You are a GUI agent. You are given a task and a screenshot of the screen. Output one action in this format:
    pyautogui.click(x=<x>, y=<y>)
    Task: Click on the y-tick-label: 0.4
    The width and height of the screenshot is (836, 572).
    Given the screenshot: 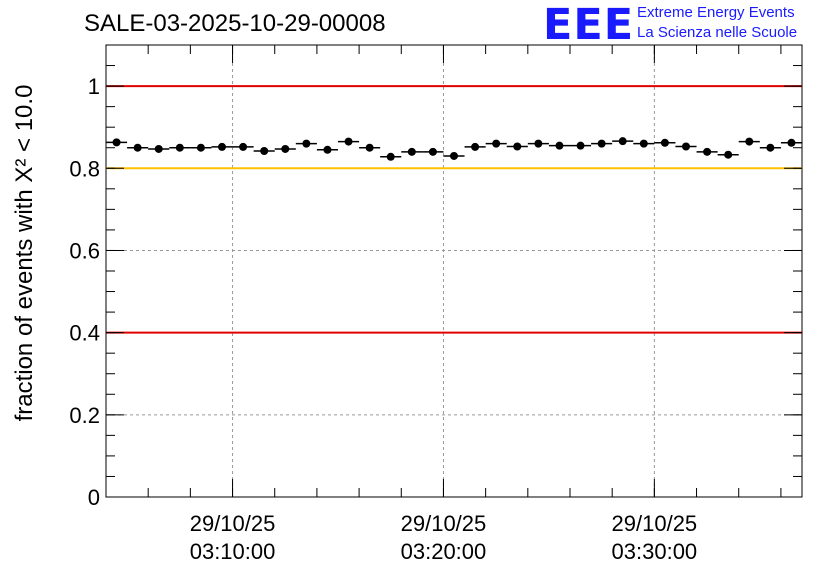 What is the action you would take?
    pyautogui.click(x=84, y=333)
    